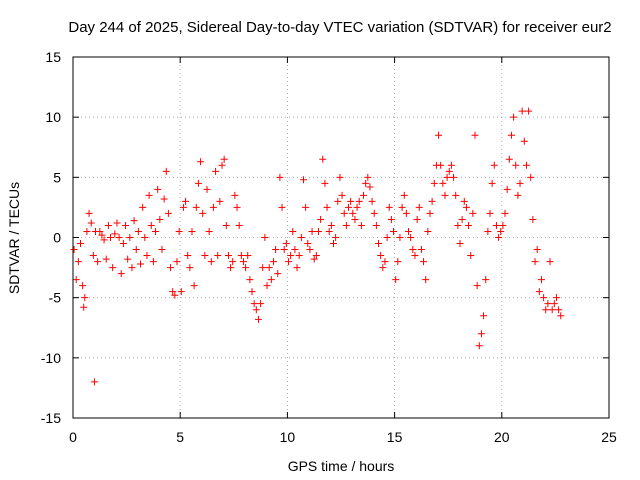  Describe the element at coordinates (51, 418) in the screenshot. I see `y-tick-label: -15` at that location.